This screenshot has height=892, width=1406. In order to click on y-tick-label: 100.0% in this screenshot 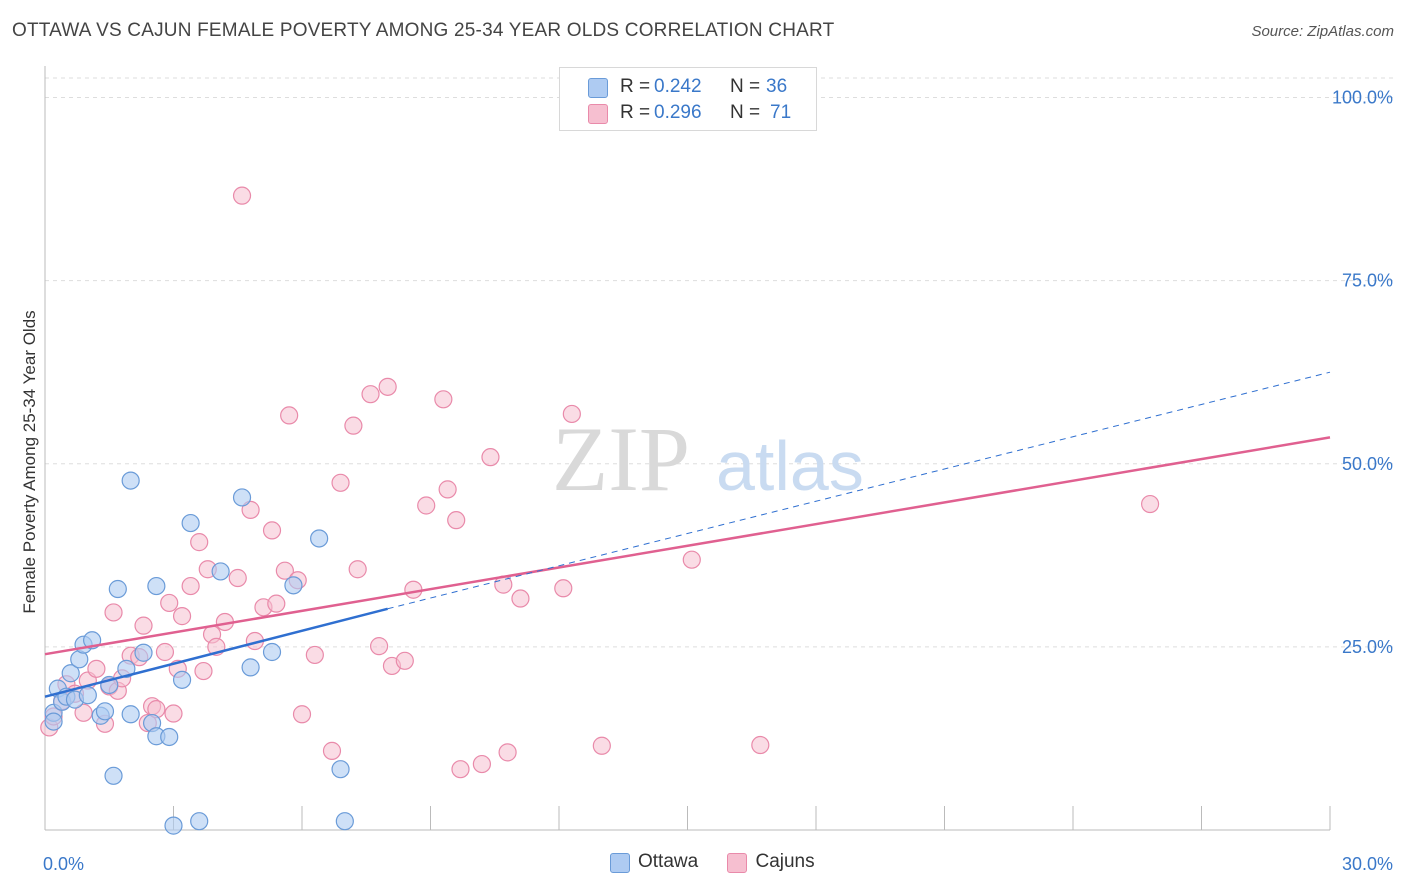, I will do `click(1362, 98)`.